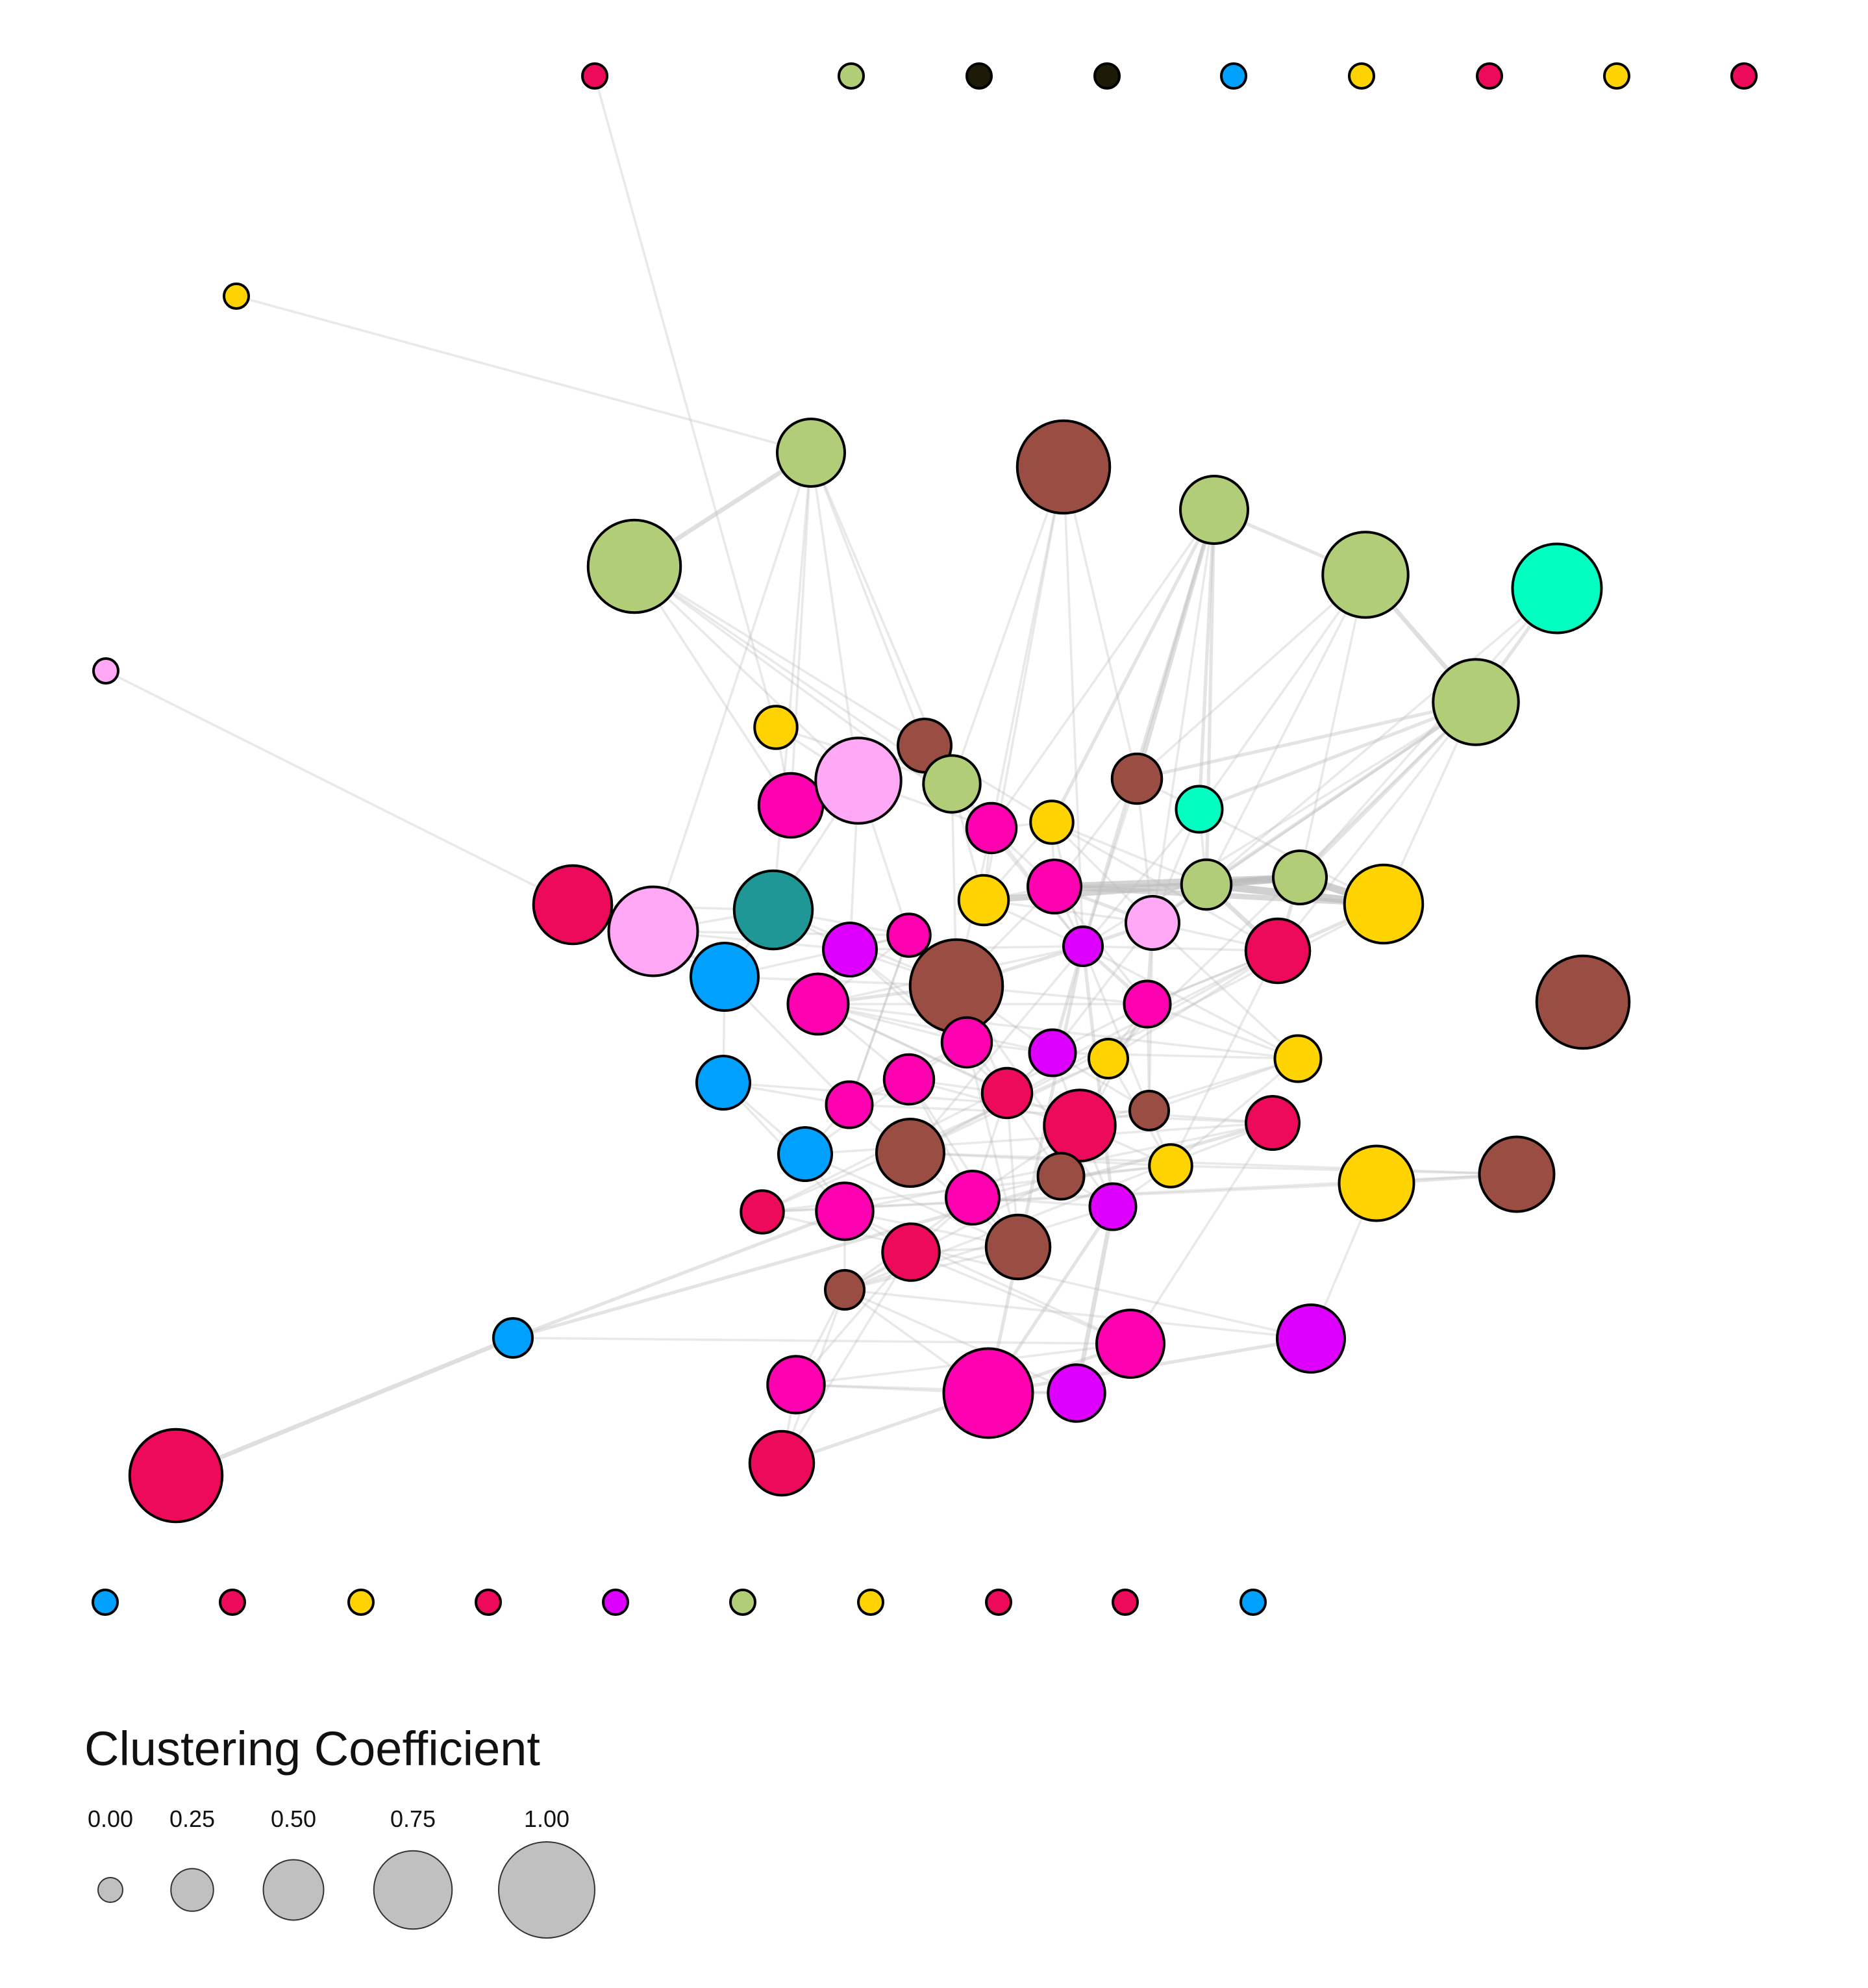 The width and height of the screenshot is (1868, 1988). I want to click on graph-node-n_mg5, so click(1311, 1338).